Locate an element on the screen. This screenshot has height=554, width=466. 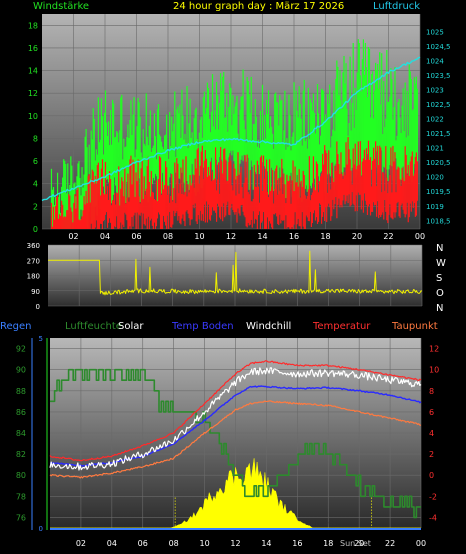
wind-tick-label: 10 is located at coordinates (33, 116).